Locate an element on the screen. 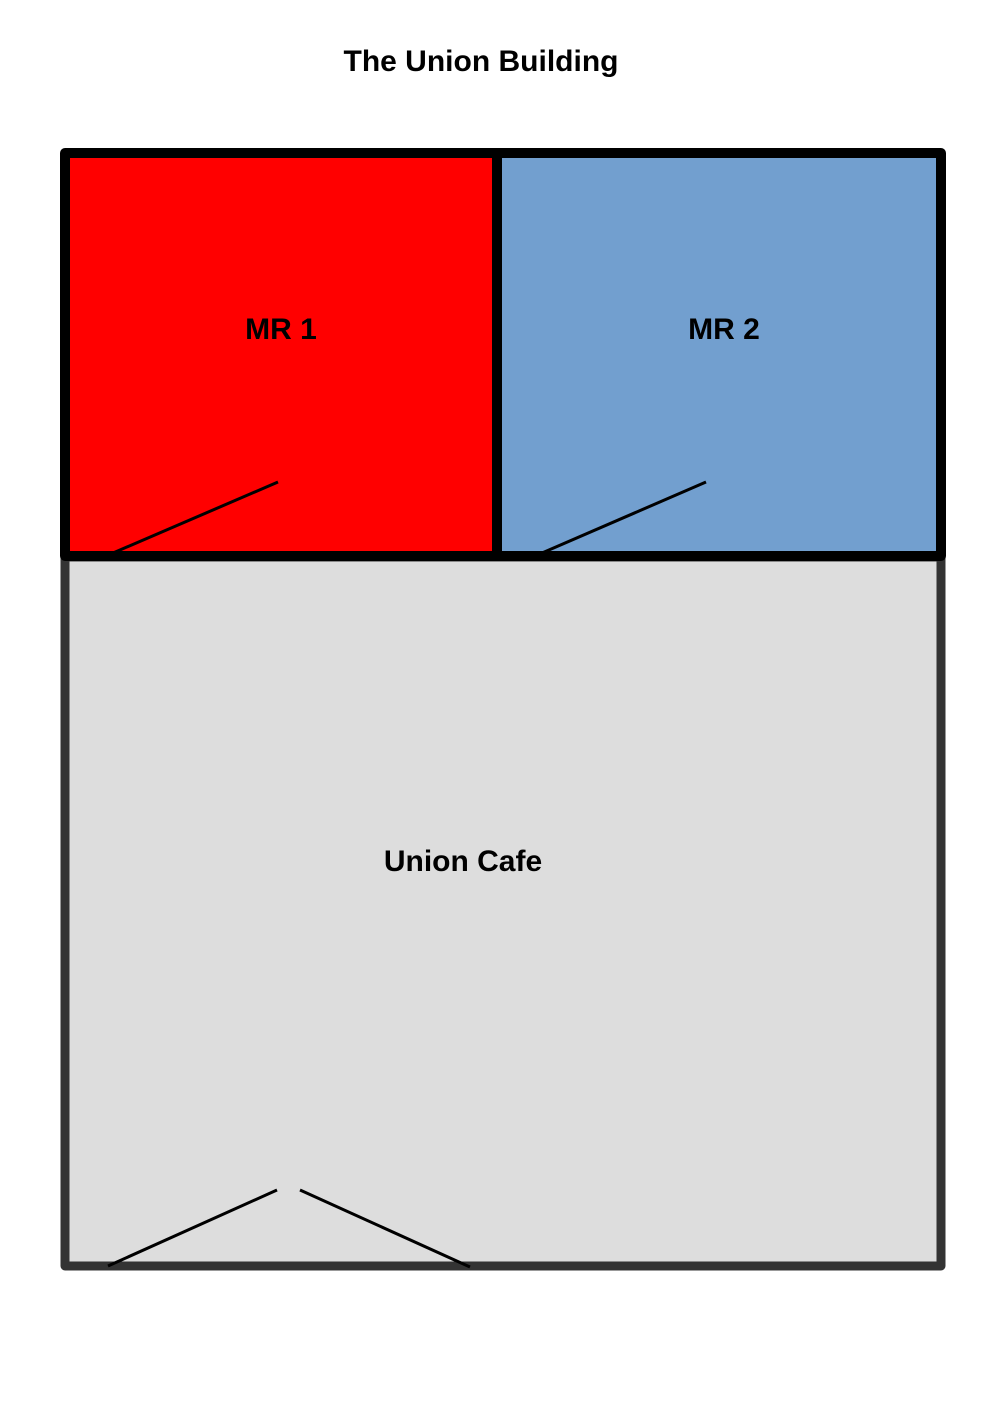 The height and width of the screenshot is (1403, 992). union-cafe-label: Union Cafe is located at coordinates (463, 861).